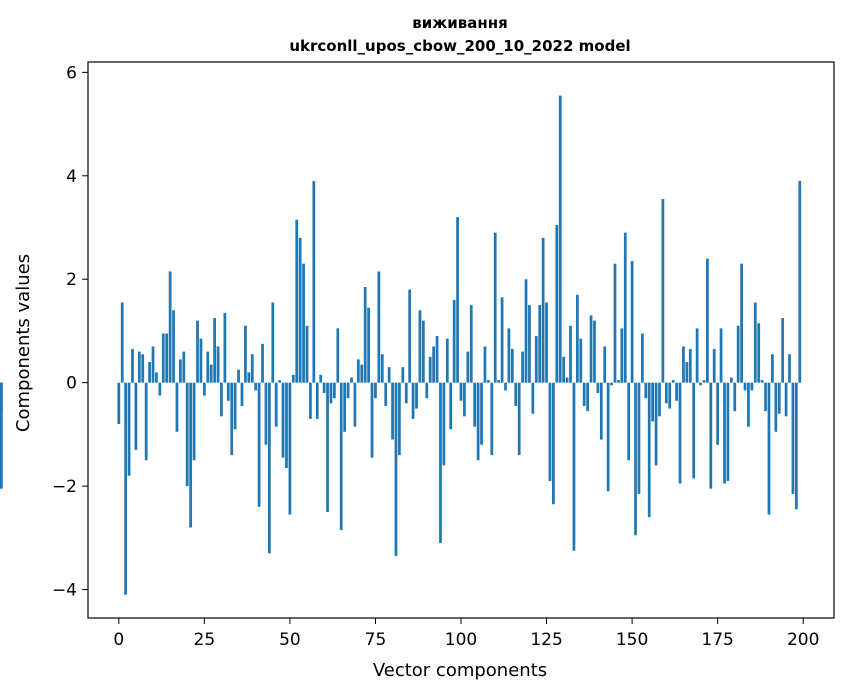 The height and width of the screenshot is (696, 847). I want to click on x-tick-label: 75, so click(376, 640).